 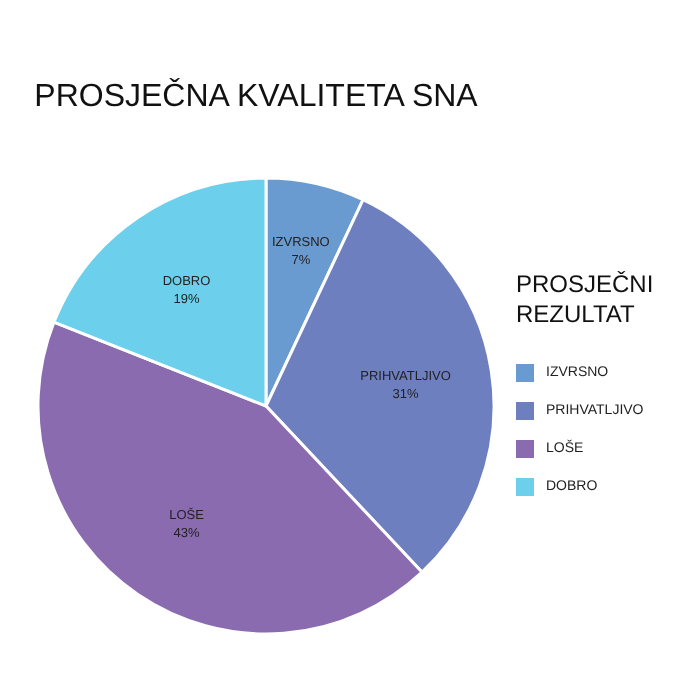 What do you see at coordinates (256, 98) in the screenshot?
I see `chart-title: PROSJEČNA KVALITETA SNA` at bounding box center [256, 98].